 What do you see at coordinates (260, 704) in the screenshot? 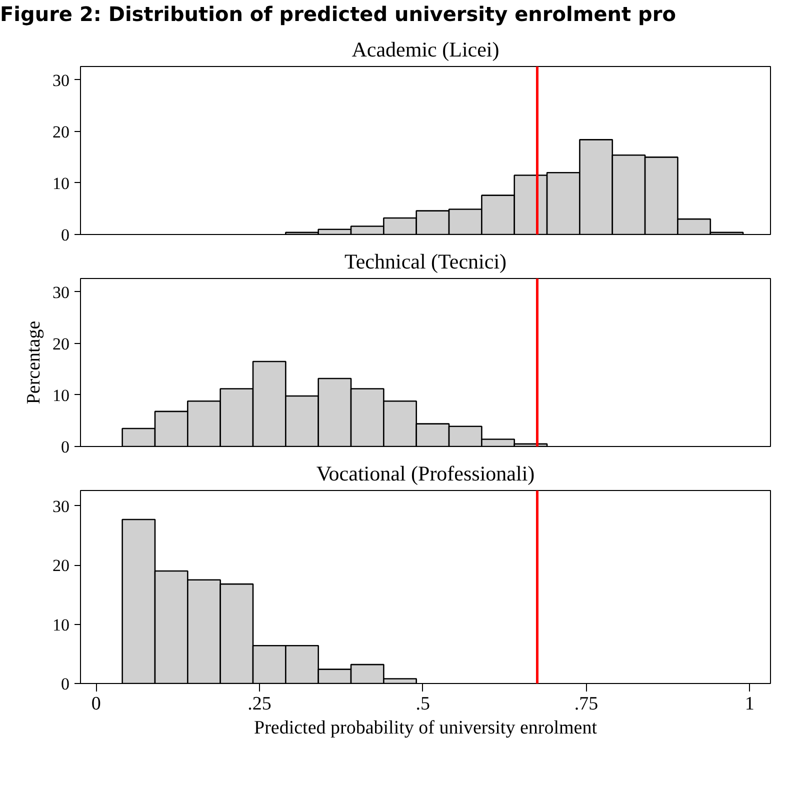
I see `x-tick-label: .25` at bounding box center [260, 704].